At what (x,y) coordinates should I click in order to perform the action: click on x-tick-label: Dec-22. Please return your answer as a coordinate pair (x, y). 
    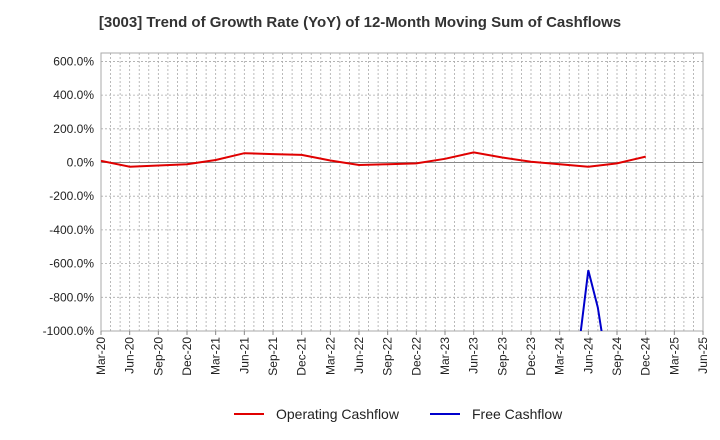
    Looking at the image, I should click on (416, 356).